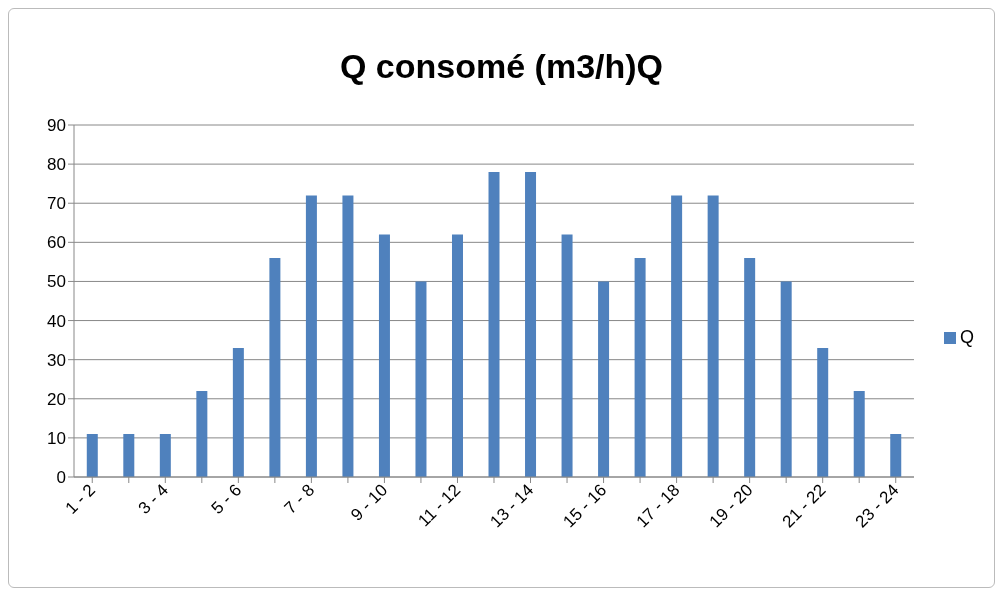  I want to click on x-tick-label: 21 - 22, so click(804, 506).